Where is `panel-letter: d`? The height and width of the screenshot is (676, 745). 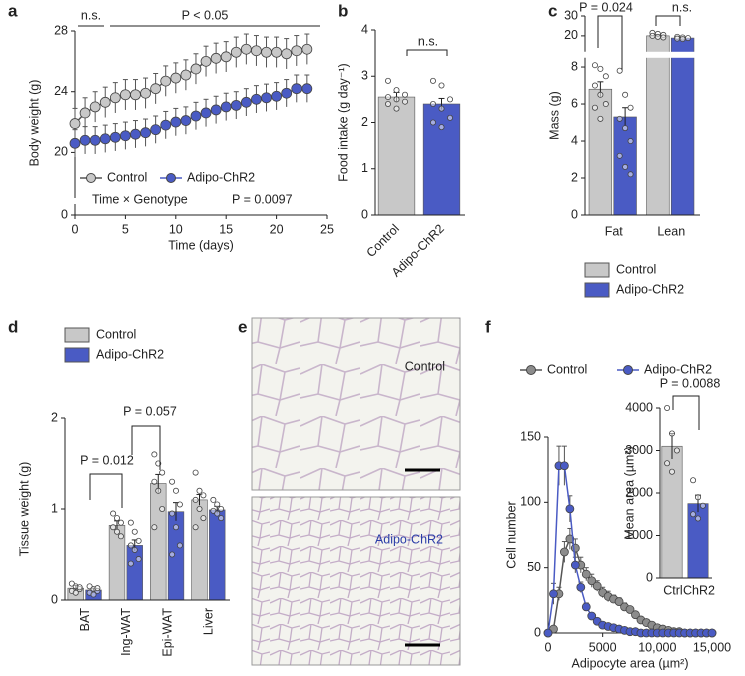 panel-letter: d is located at coordinates (13, 326).